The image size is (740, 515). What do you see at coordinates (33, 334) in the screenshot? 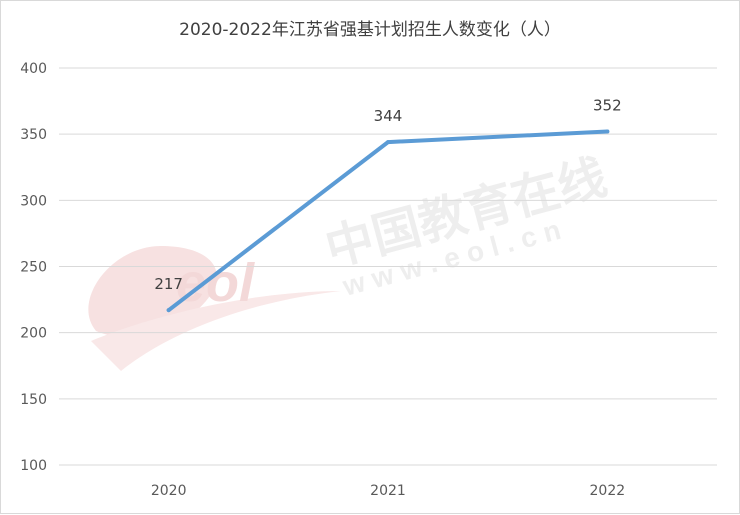
I see `y-tick-label: 200` at bounding box center [33, 334].